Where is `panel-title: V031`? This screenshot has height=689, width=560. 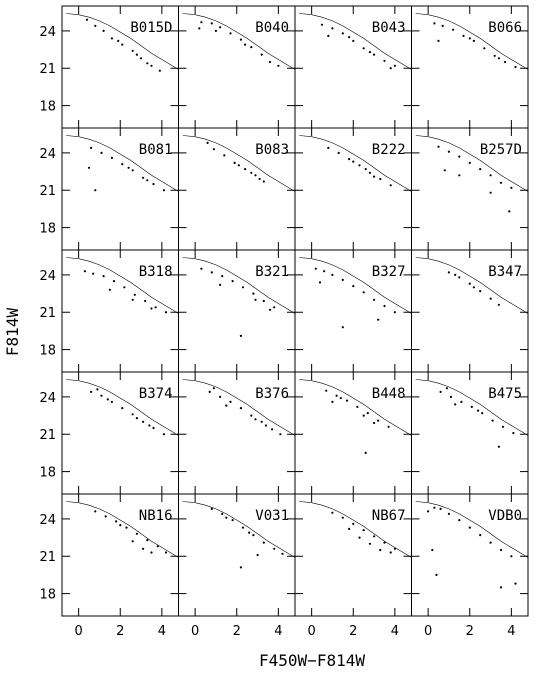
panel-title: V031 is located at coordinates (272, 516).